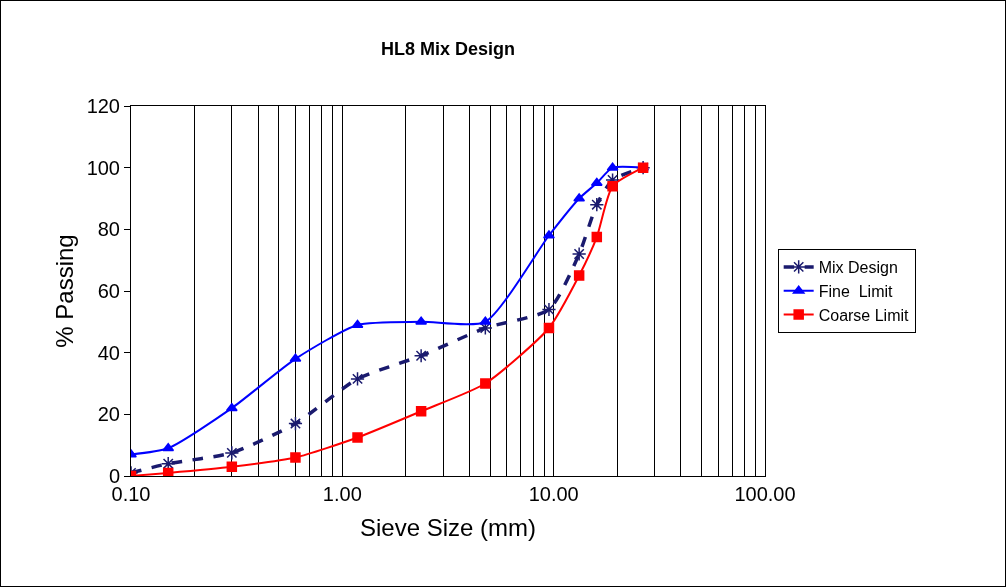 The image size is (1006, 587). I want to click on x-tick-label: 100.00, so click(765, 494).